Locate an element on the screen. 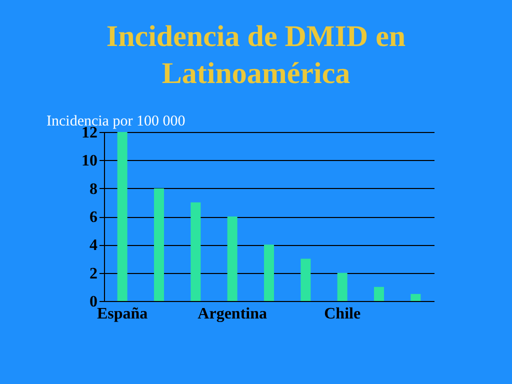 The height and width of the screenshot is (384, 512). x-tick-label: Argentina is located at coordinates (232, 314).